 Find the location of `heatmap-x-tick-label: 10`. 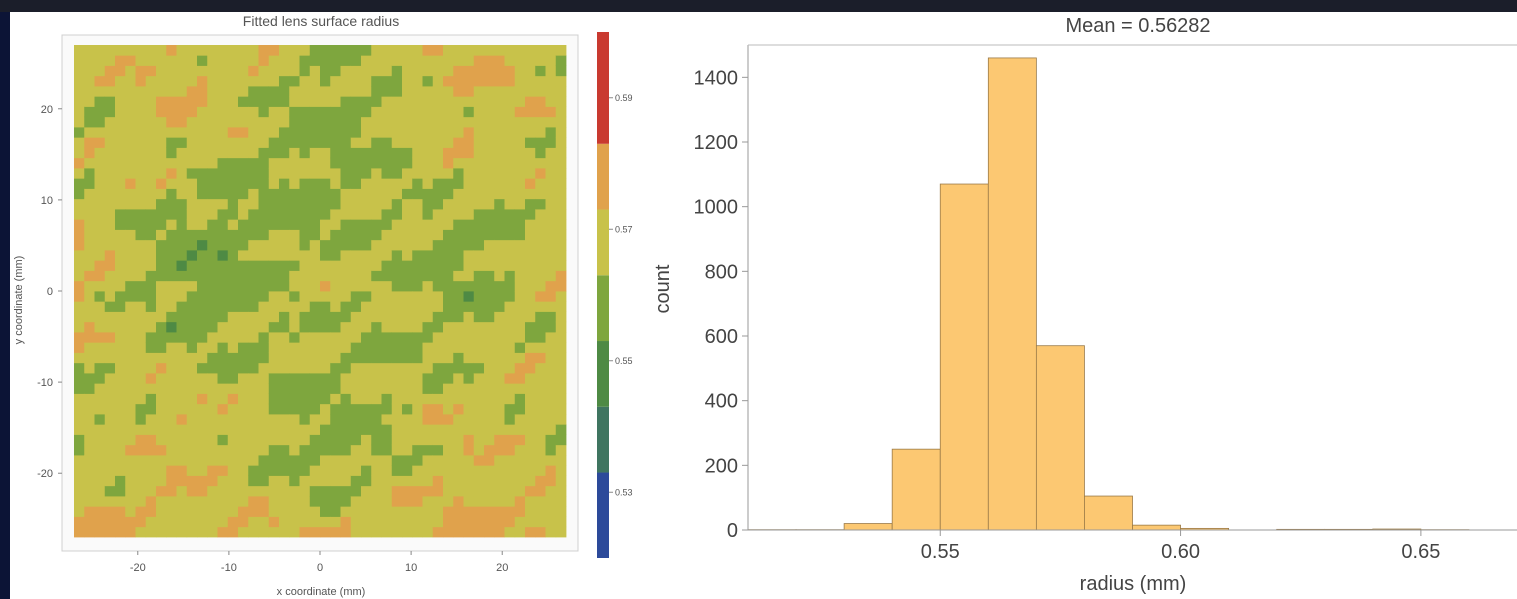

heatmap-x-tick-label: 10 is located at coordinates (411, 568).